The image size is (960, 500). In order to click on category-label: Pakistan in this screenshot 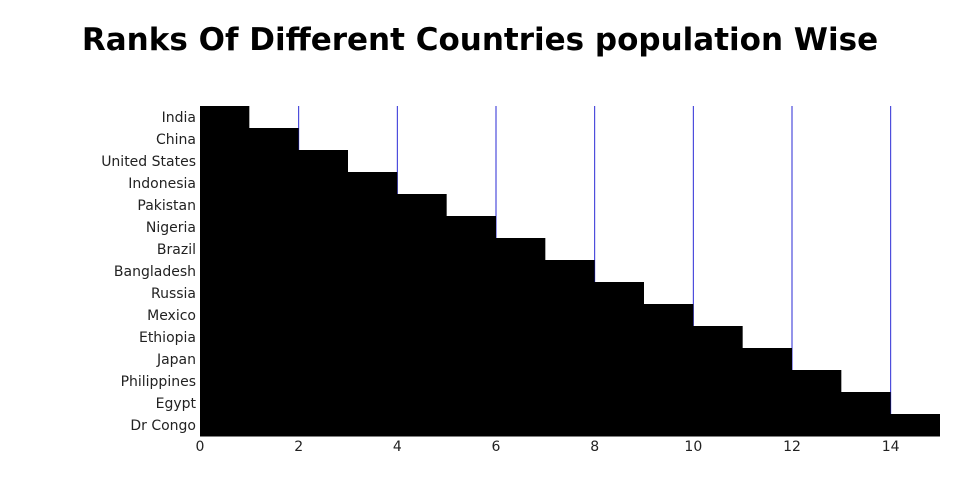, I will do `click(166, 206)`.